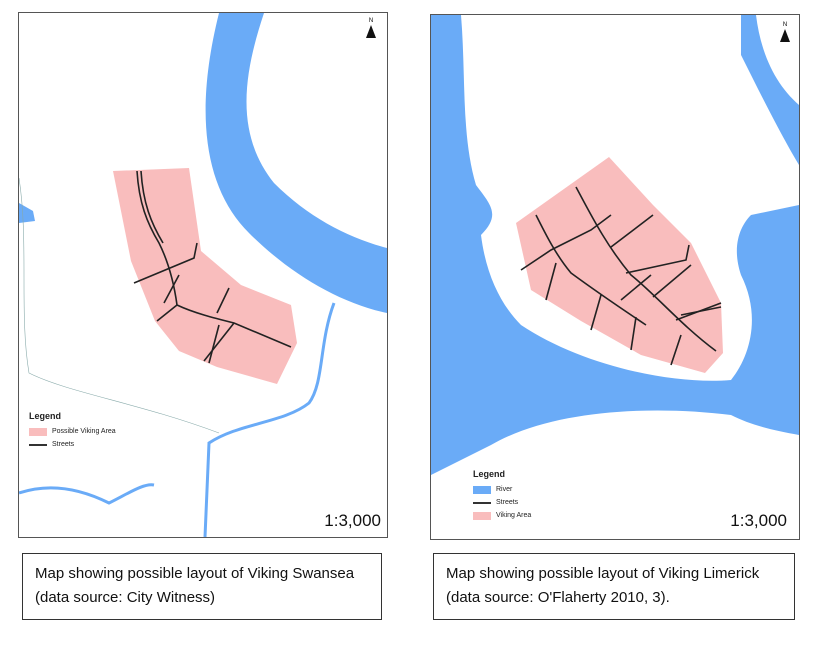 The width and height of the screenshot is (828, 648). I want to click on legend-item: Viking Area, so click(502, 515).